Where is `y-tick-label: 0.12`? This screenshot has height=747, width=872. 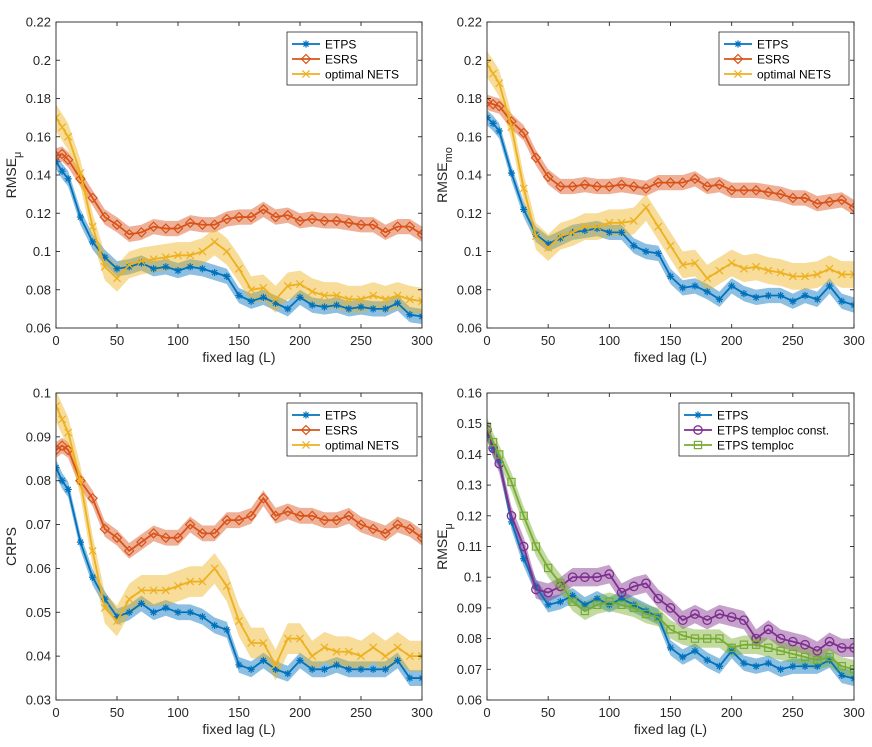 y-tick-label: 0.12 is located at coordinates (38, 213).